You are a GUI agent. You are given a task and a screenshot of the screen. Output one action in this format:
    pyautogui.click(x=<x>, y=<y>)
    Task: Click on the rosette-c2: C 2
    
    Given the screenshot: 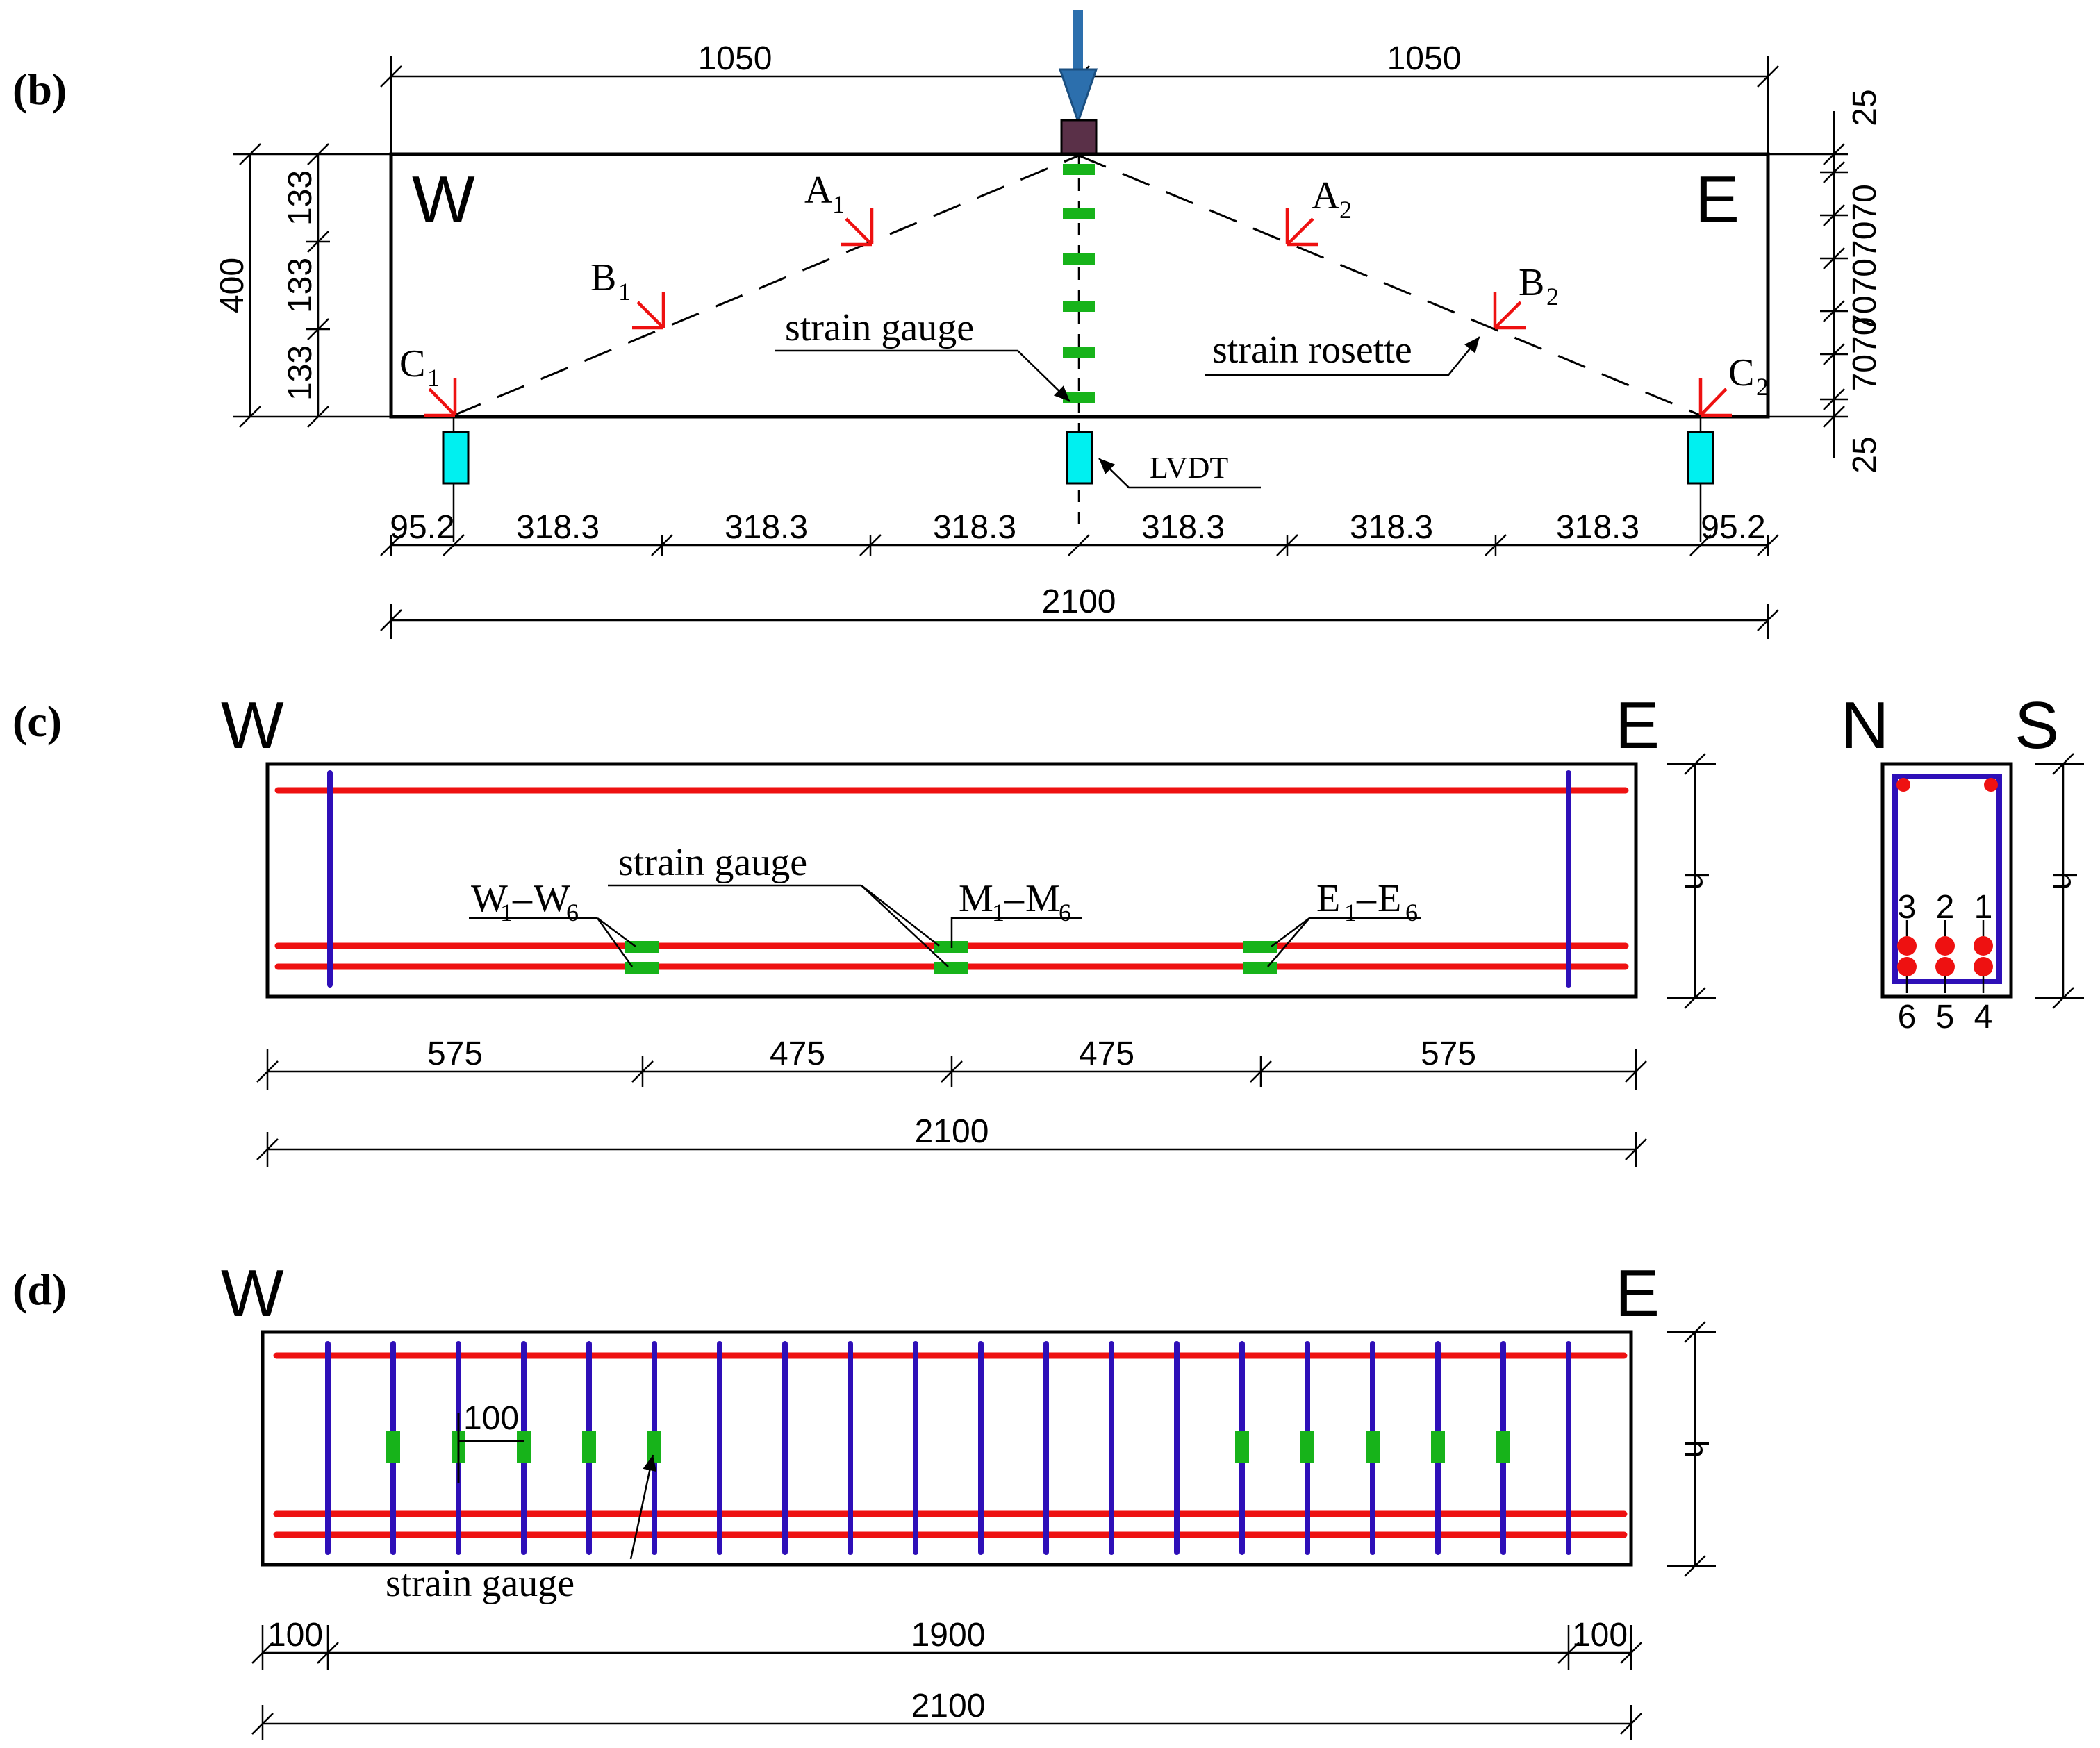 What is the action you would take?
    pyautogui.click(x=1733, y=384)
    